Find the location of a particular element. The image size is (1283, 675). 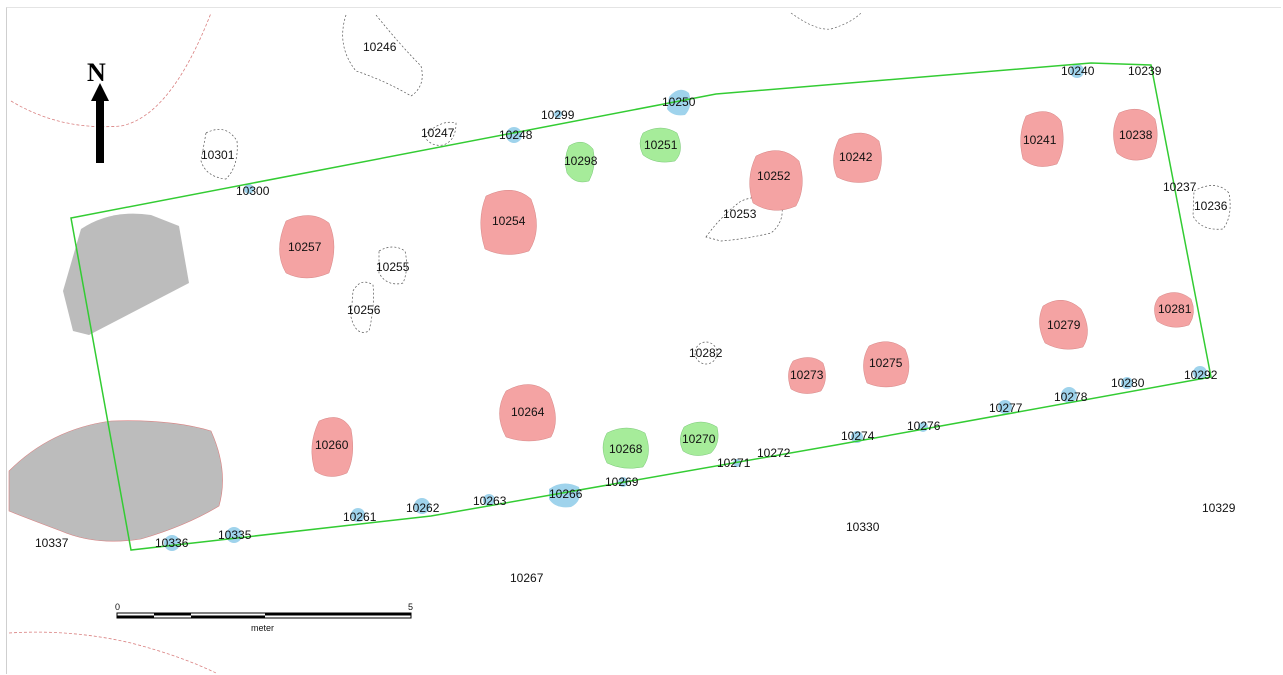

scale-unit-label: meter is located at coordinates (262, 628).